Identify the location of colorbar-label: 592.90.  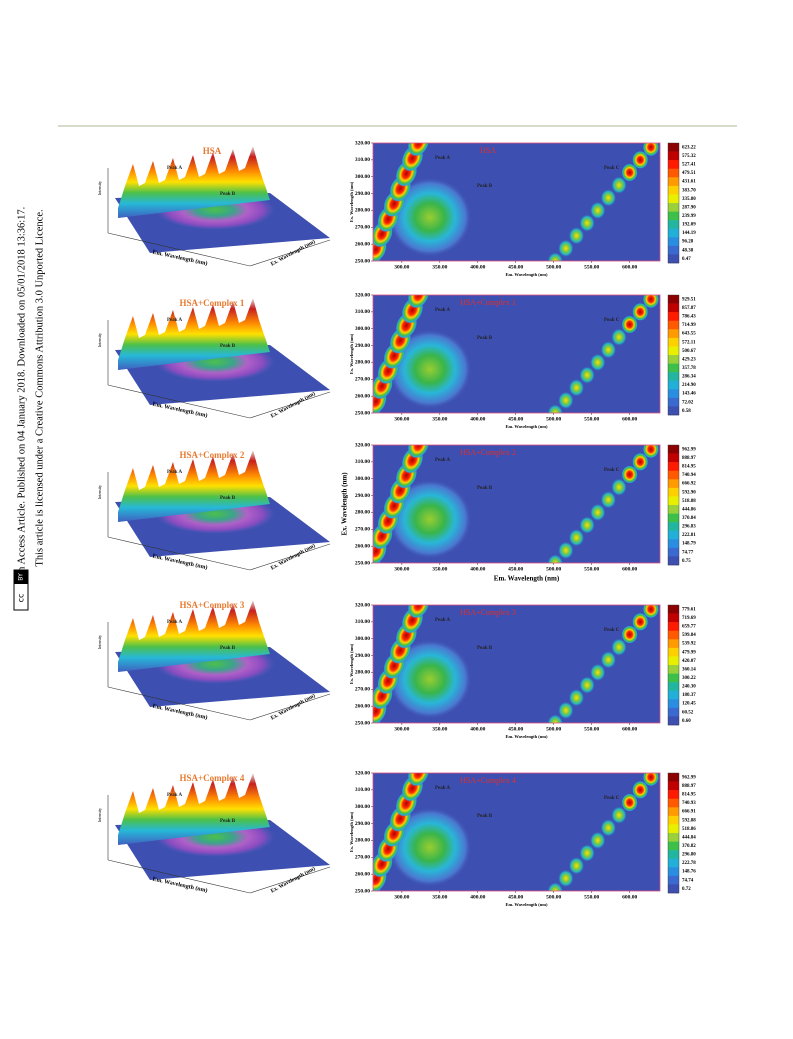
(689, 492).